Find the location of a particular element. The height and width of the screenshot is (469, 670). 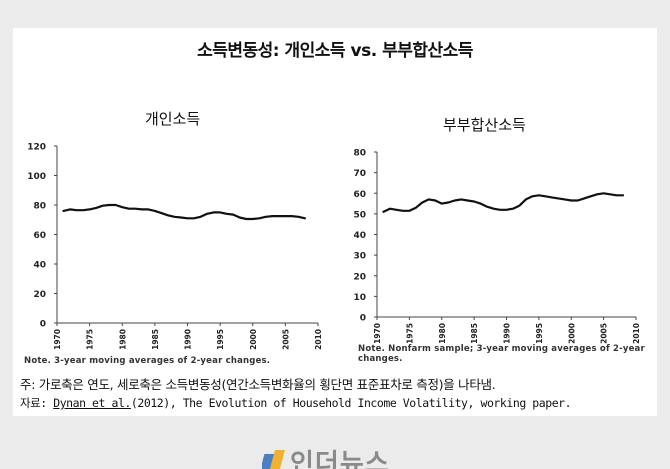

x-tick-label-individual: 2000 is located at coordinates (253, 339).